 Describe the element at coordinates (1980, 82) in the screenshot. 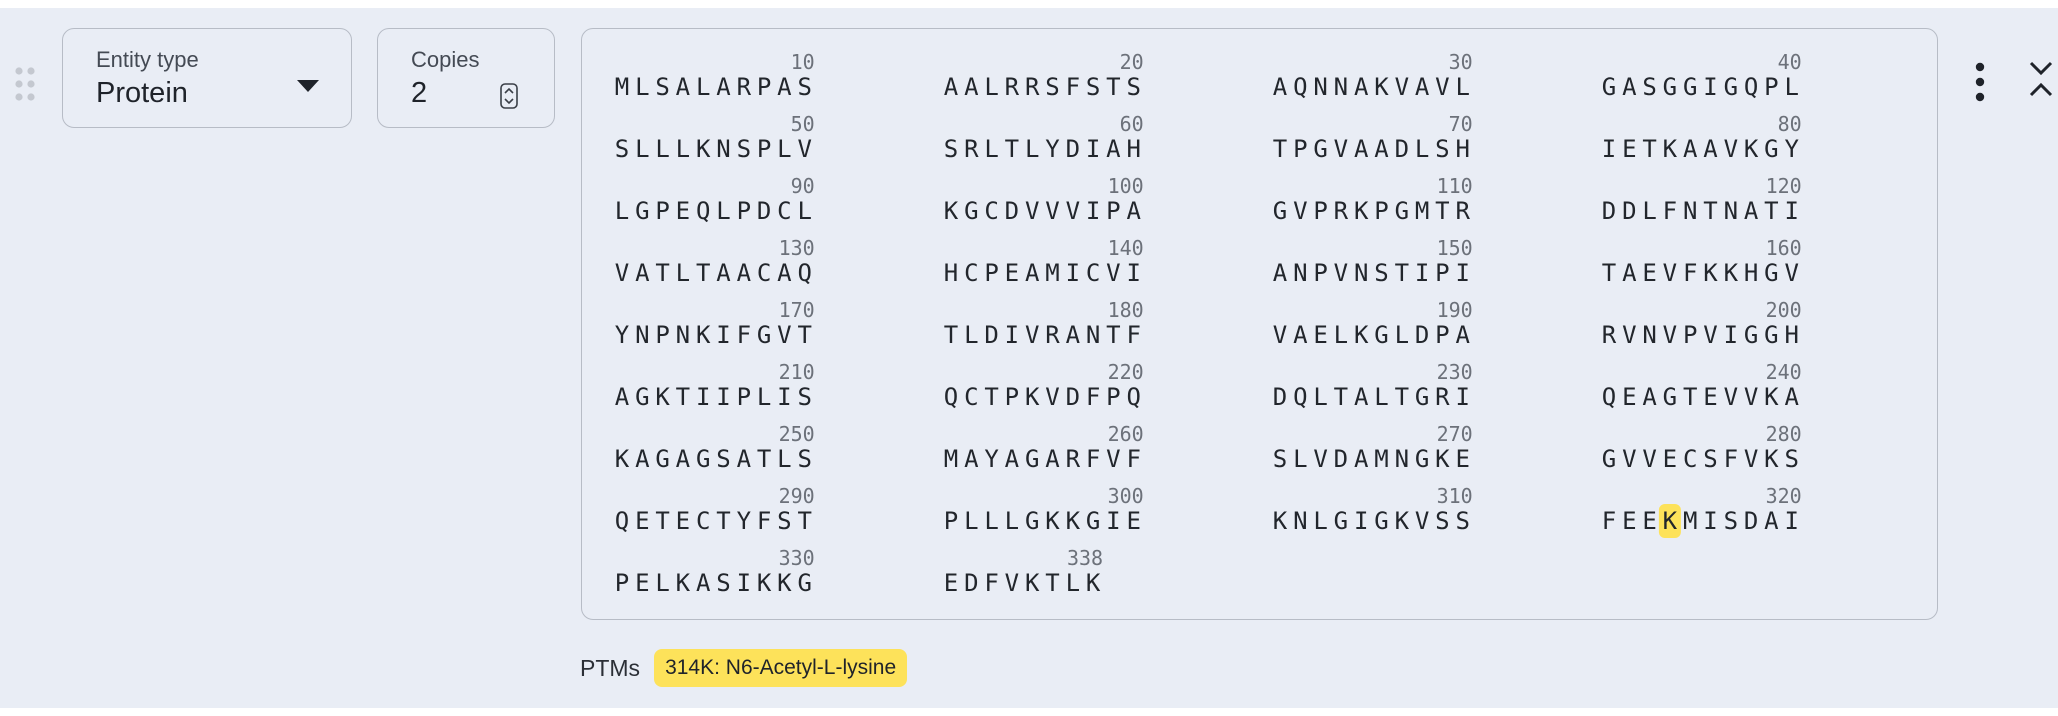

I see `more-vert-icon` at that location.